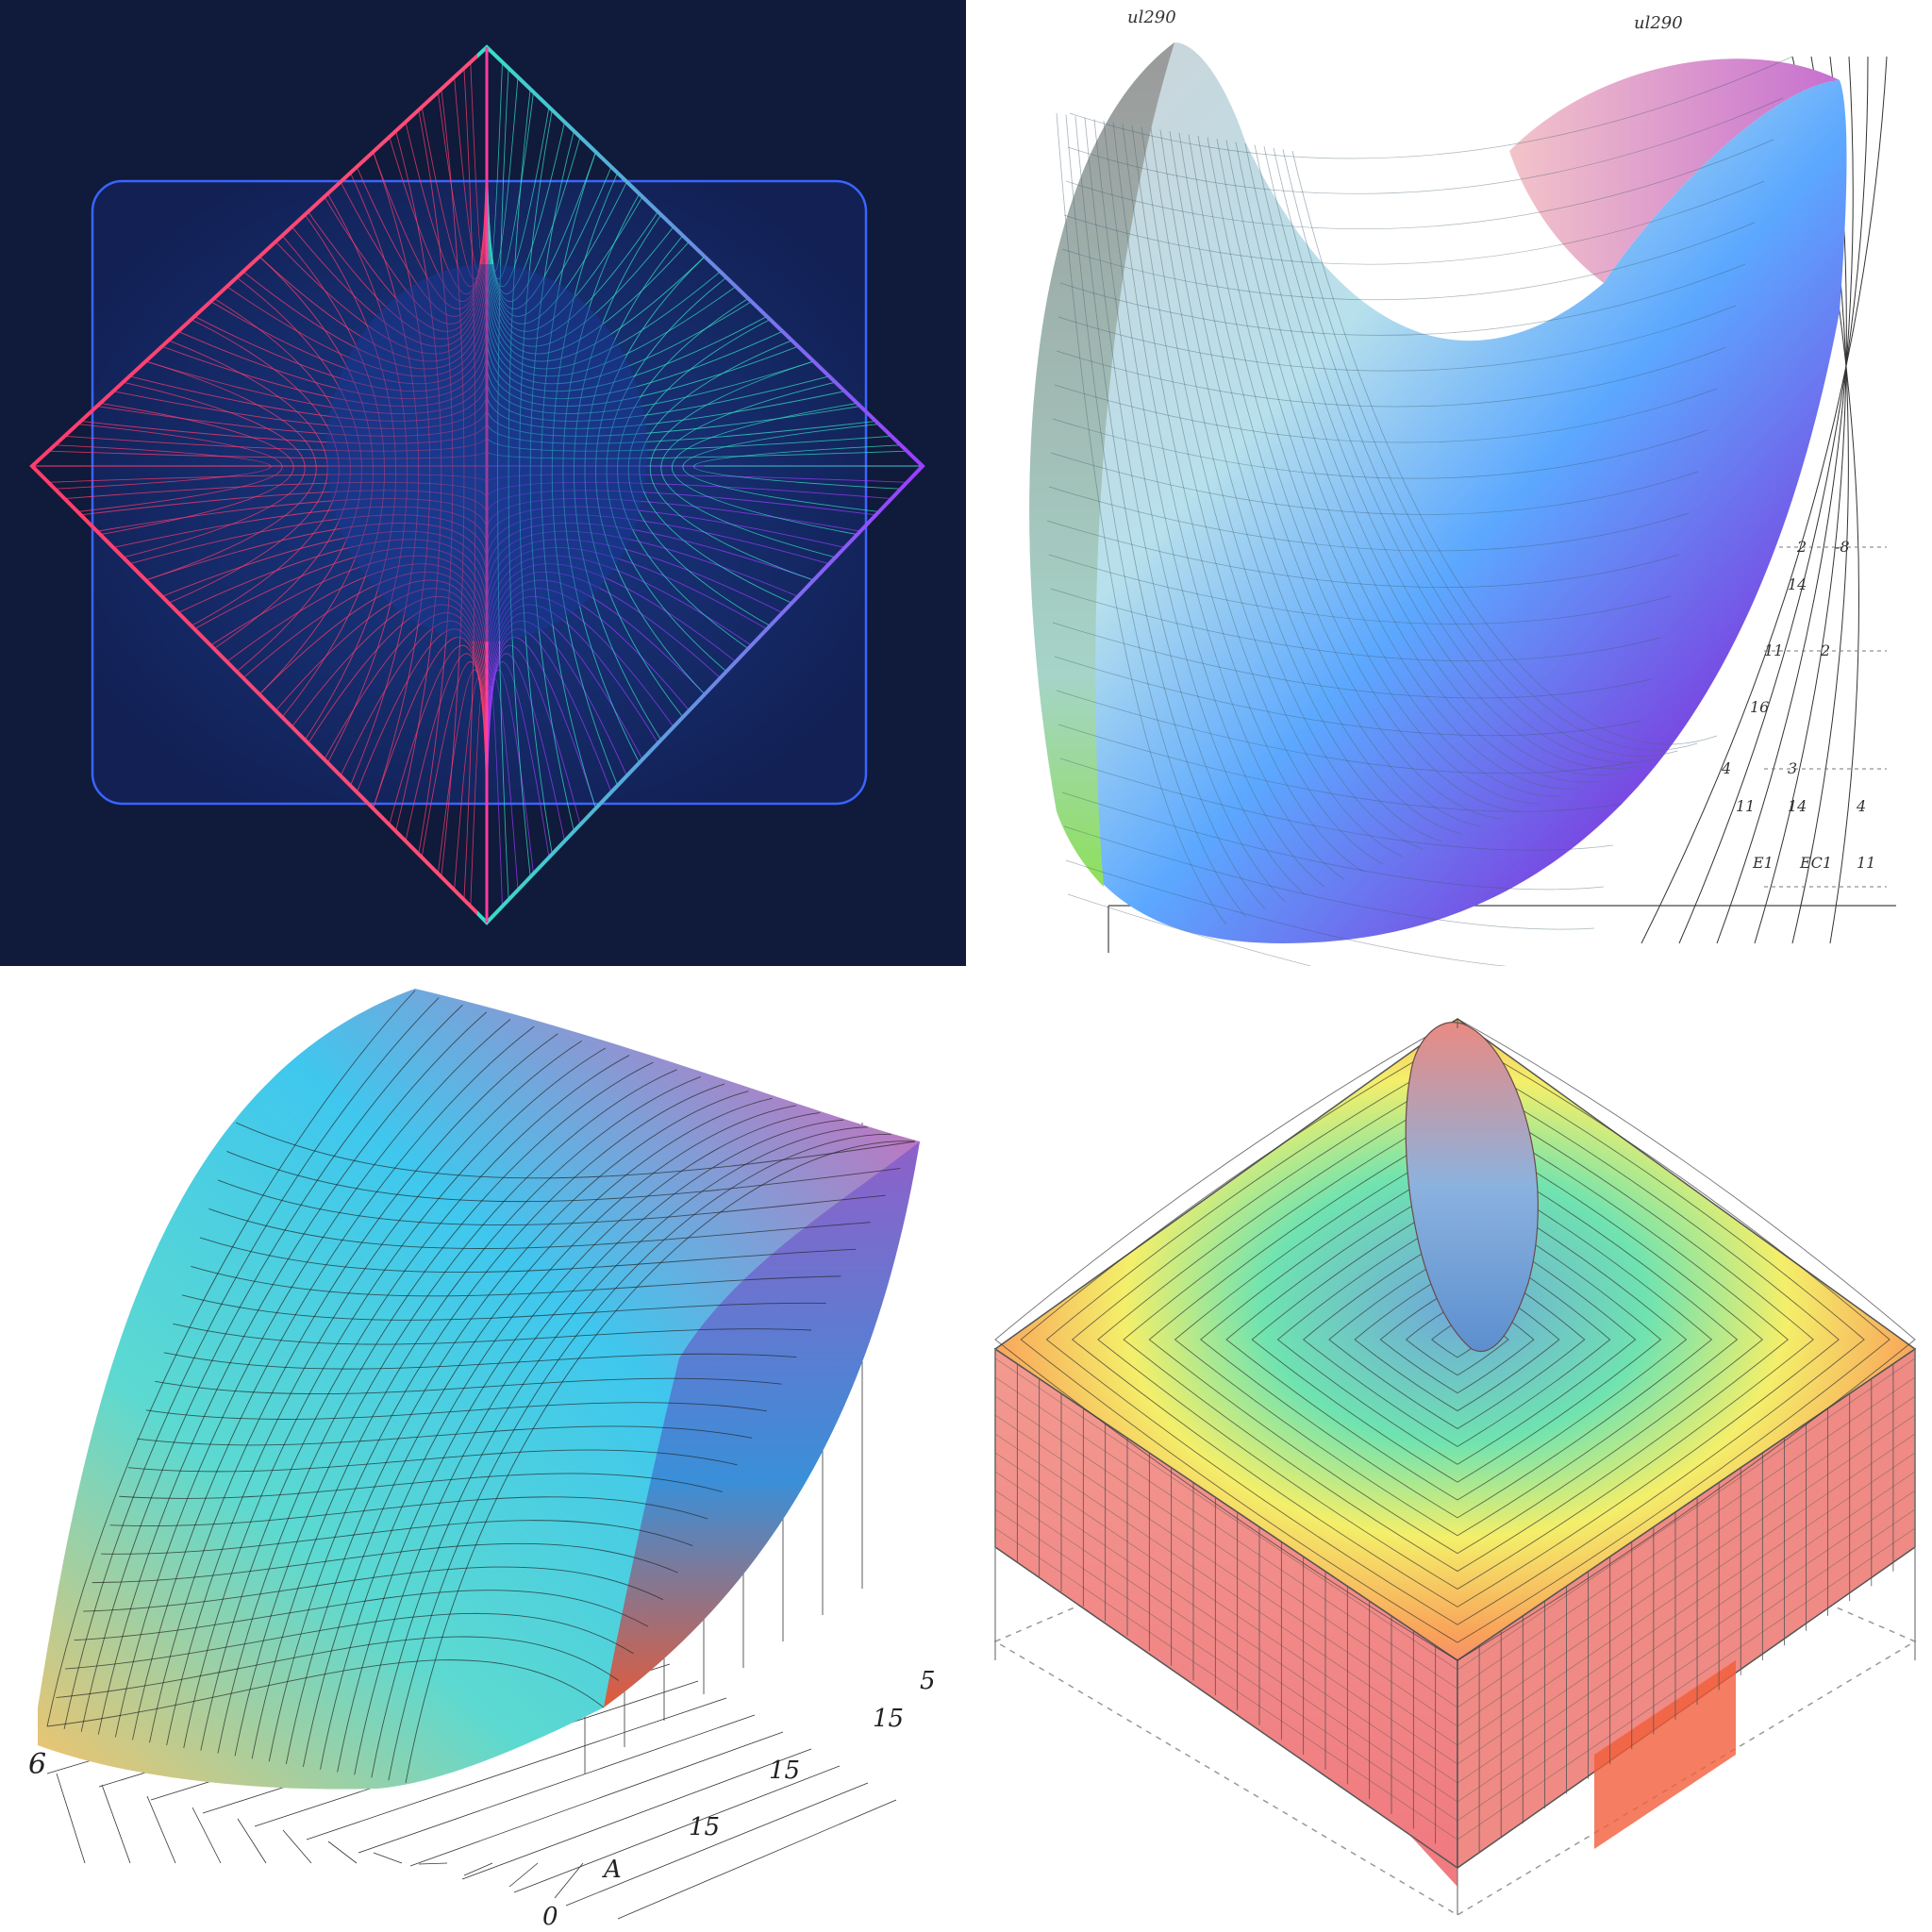 Image resolution: width=1932 pixels, height=1932 pixels. What do you see at coordinates (1785, 500) in the screenshot?
I see `shell-axis-curve` at bounding box center [1785, 500].